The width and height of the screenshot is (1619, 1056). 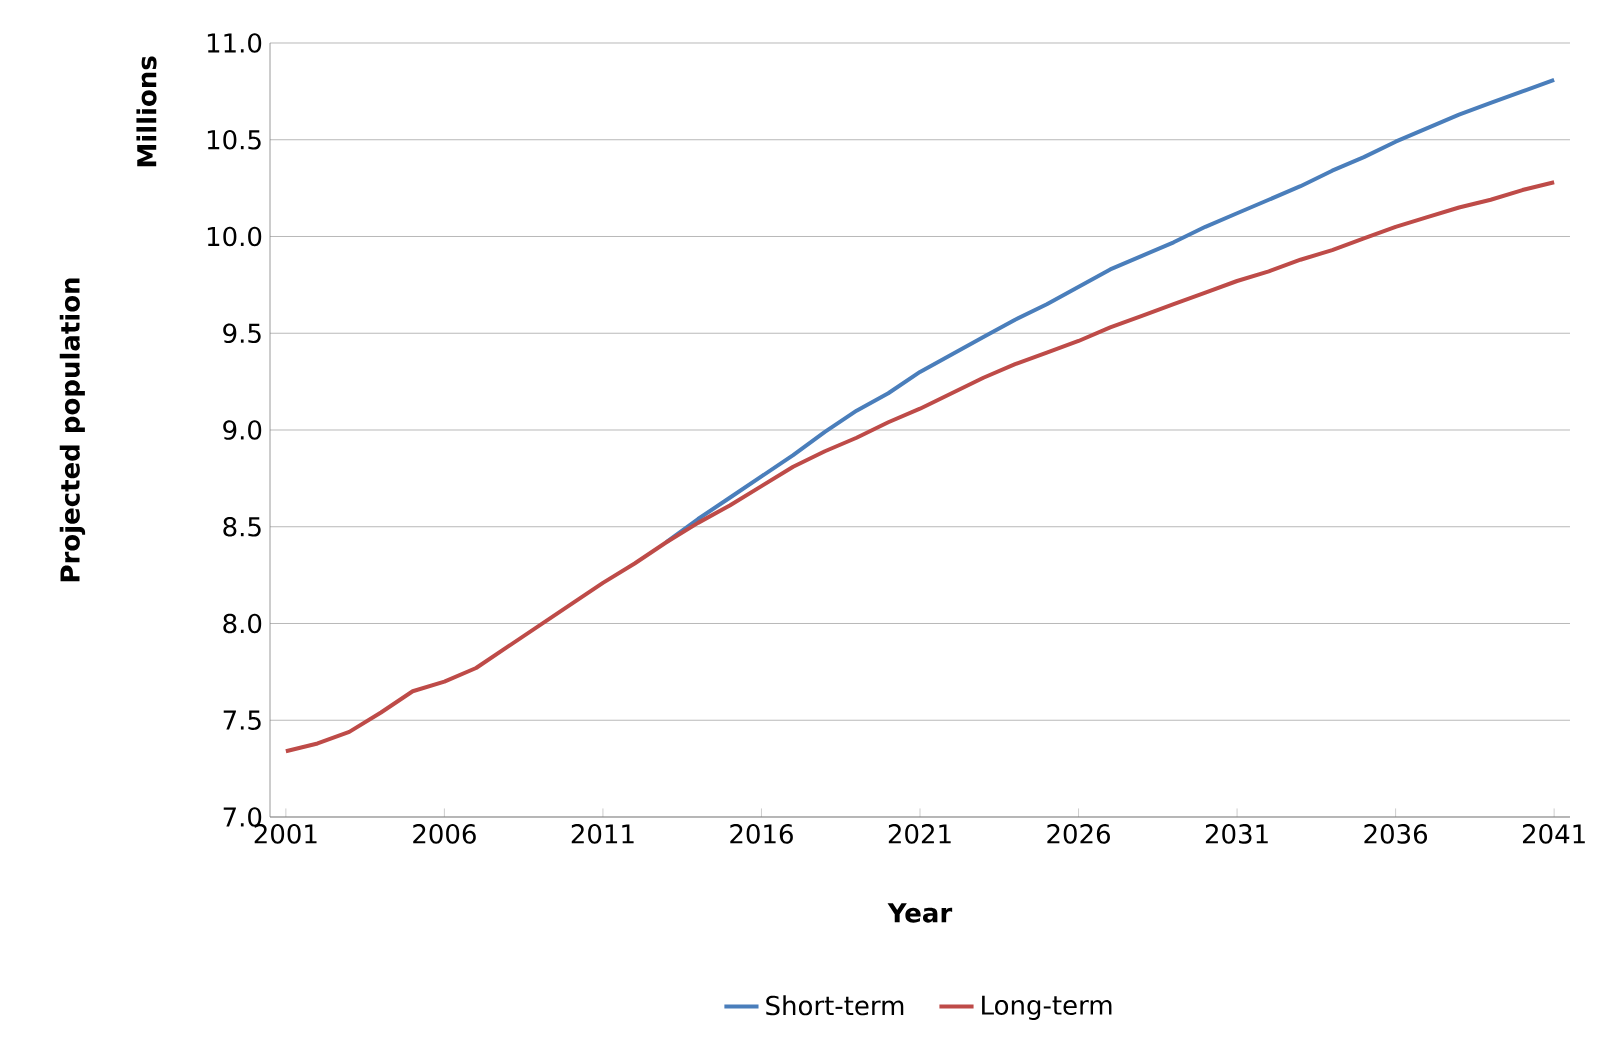 What do you see at coordinates (761, 834) in the screenshot?
I see `x-tick-label: 2016` at bounding box center [761, 834].